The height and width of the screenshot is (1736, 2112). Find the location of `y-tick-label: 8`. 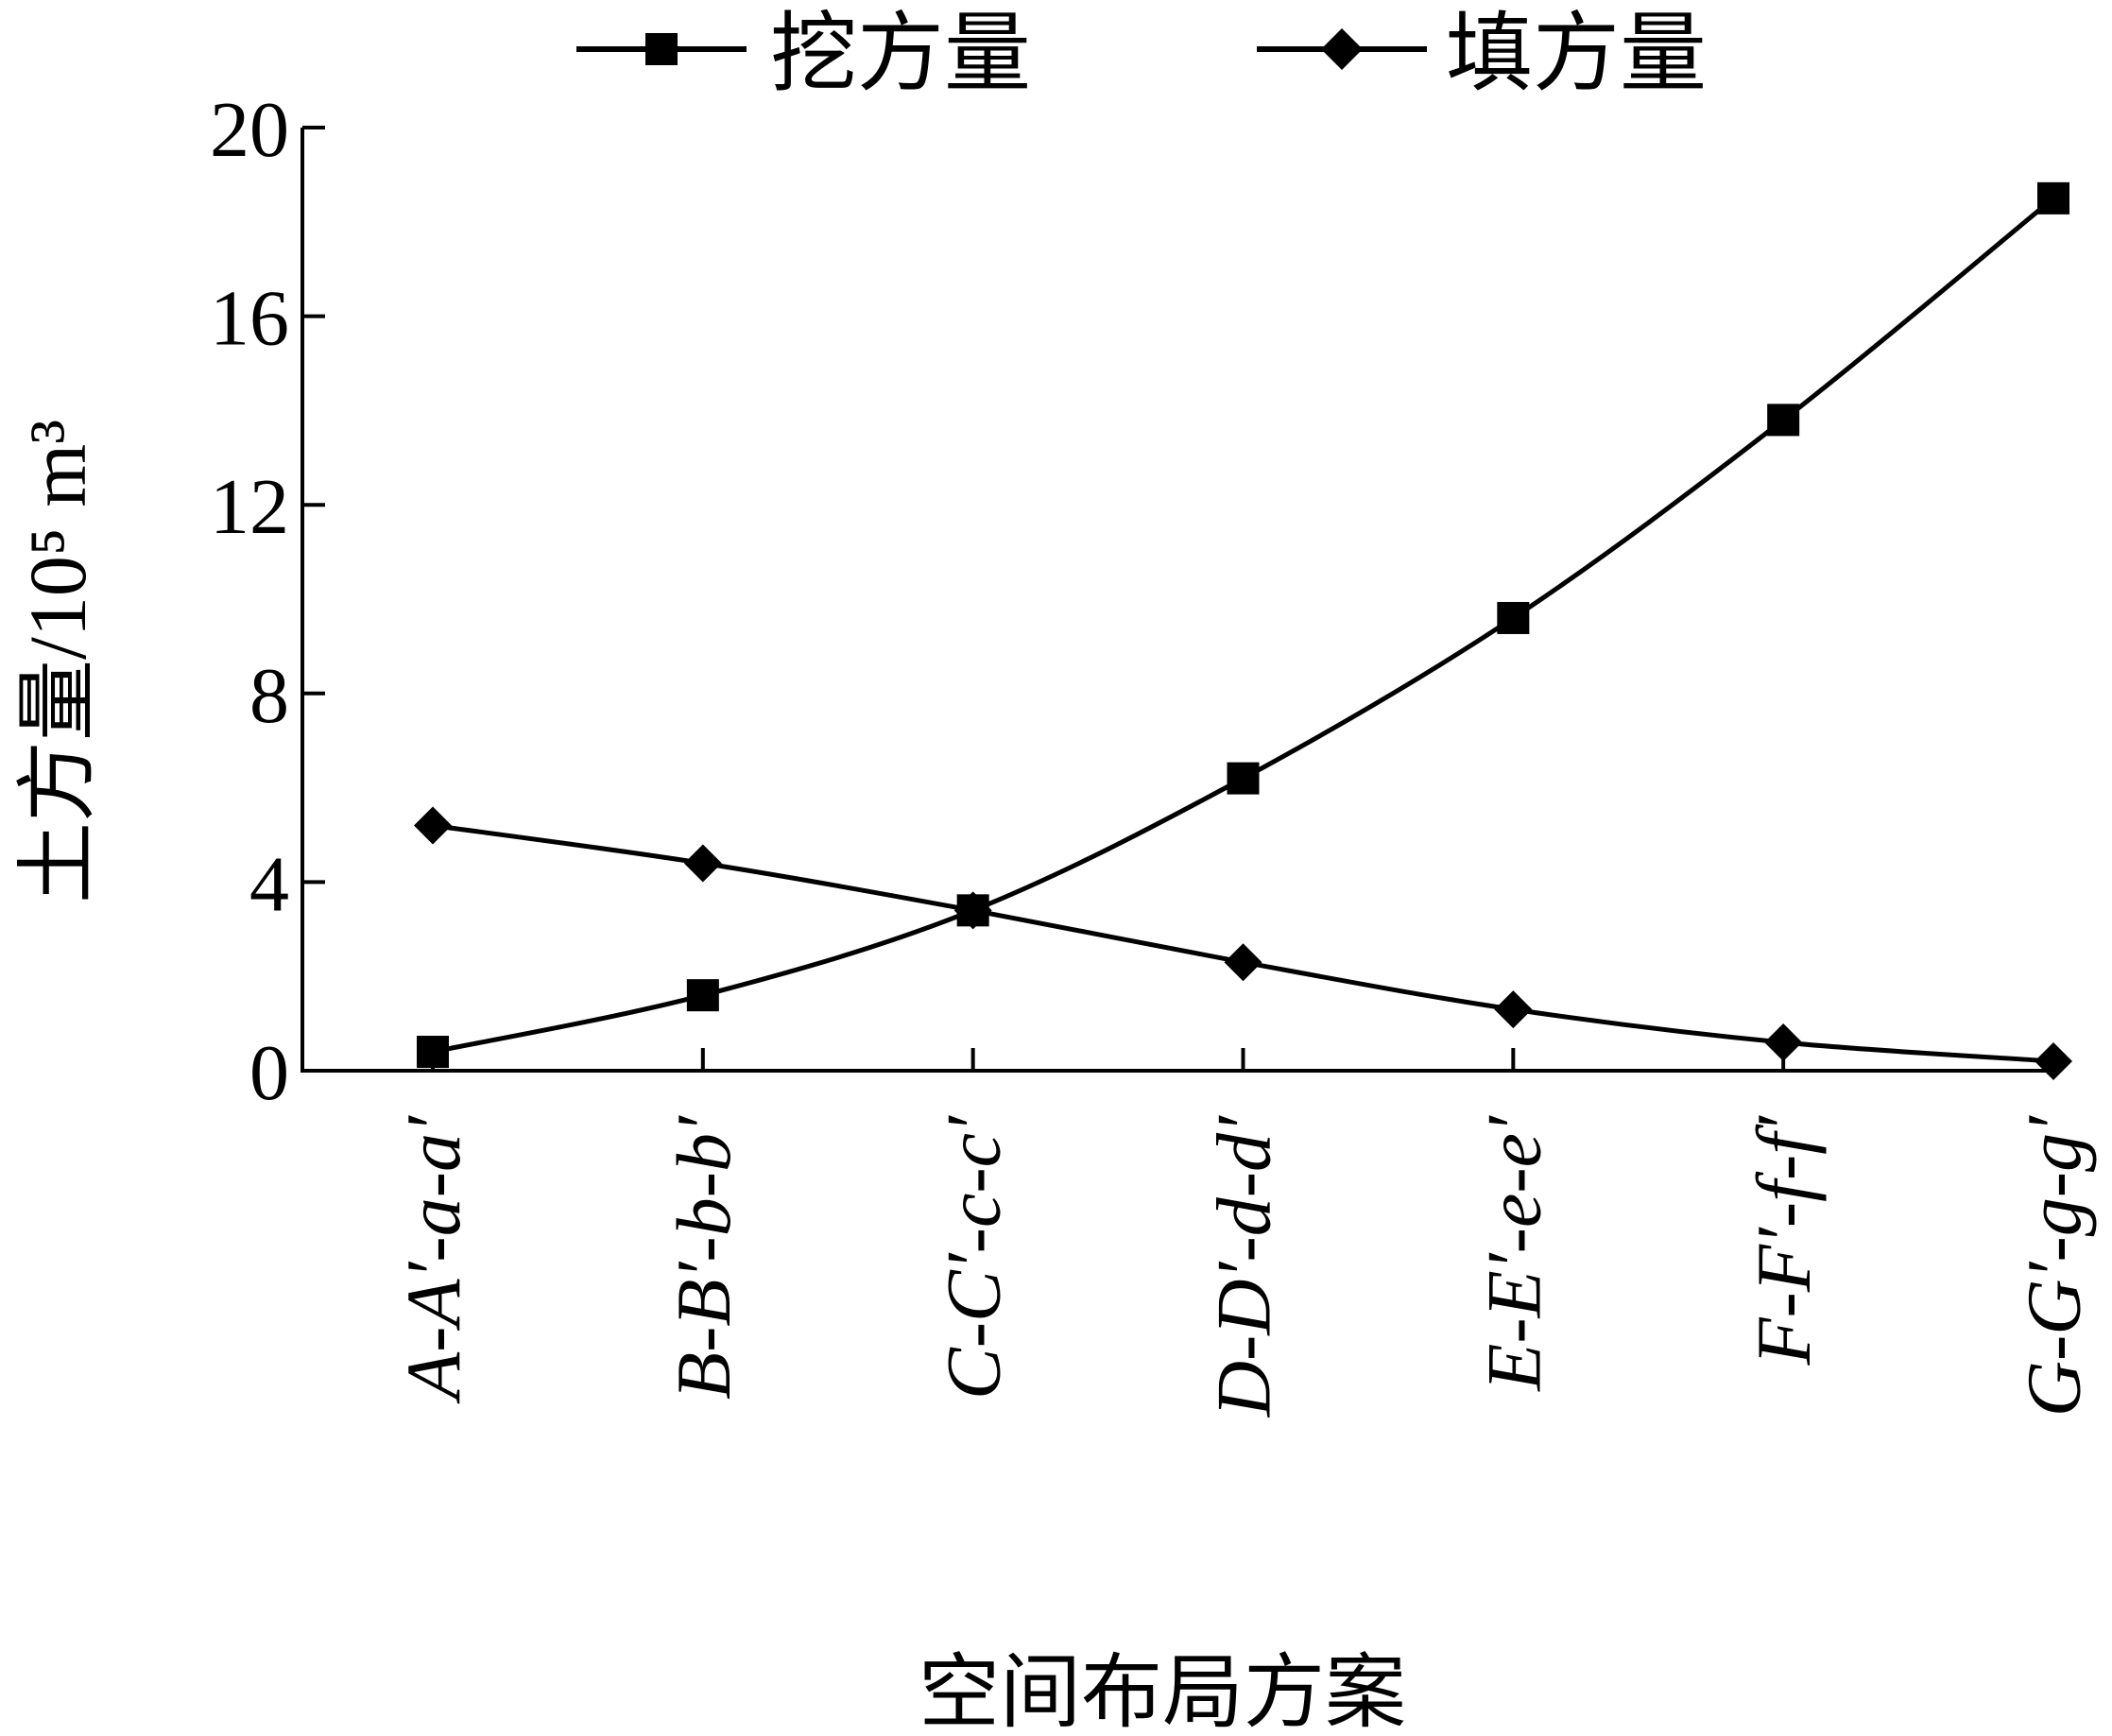

y-tick-label: 8 is located at coordinates (269, 696).